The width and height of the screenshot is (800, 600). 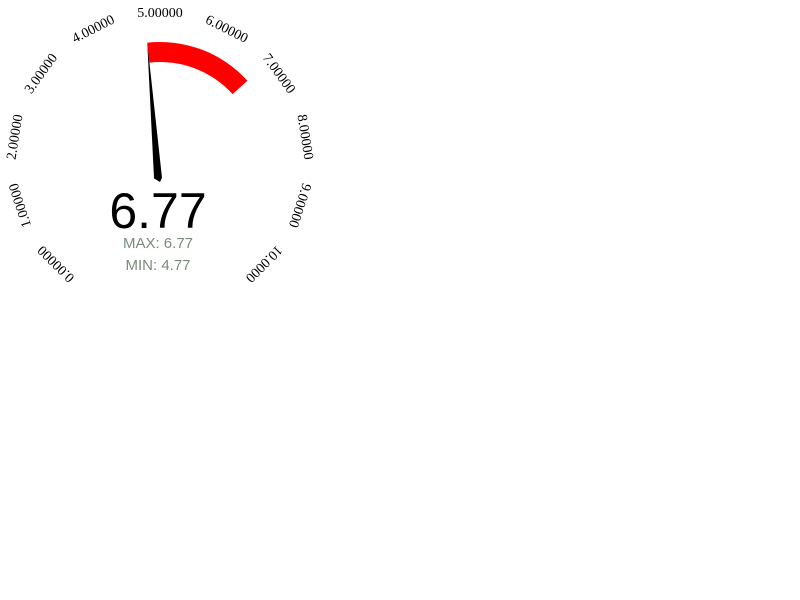 What do you see at coordinates (299, 205) in the screenshot?
I see `tick-label: 9.00000` at bounding box center [299, 205].